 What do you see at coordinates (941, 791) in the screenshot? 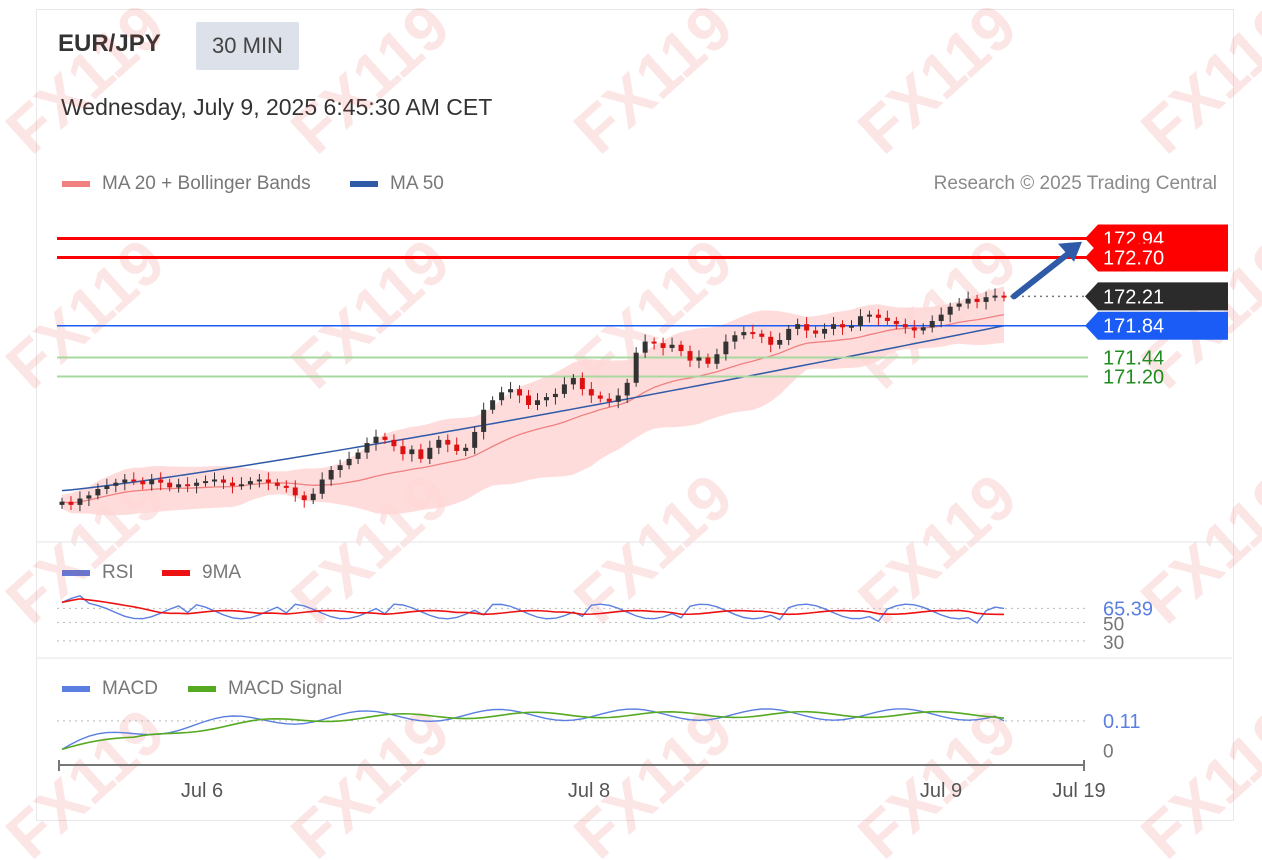
I see `x-tick-label: Jul 9` at bounding box center [941, 791].